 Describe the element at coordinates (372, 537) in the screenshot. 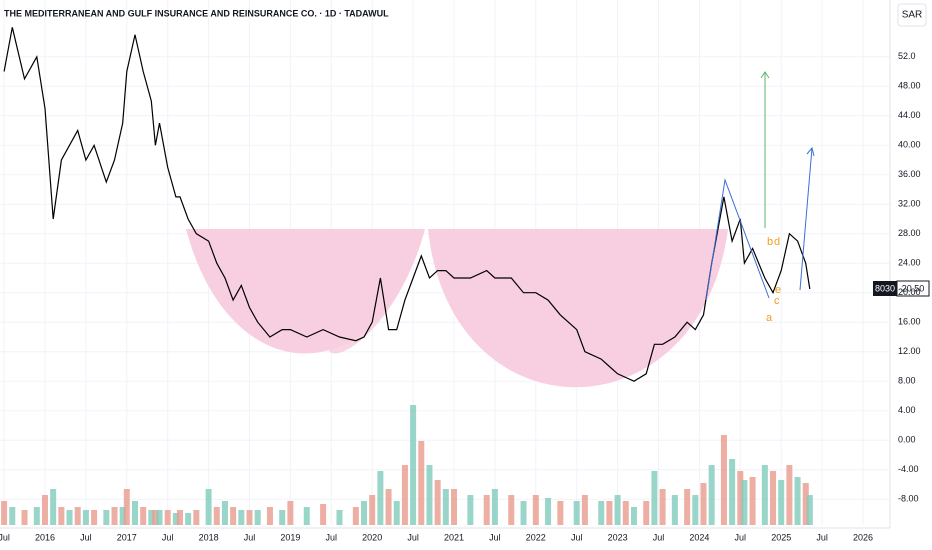

I see `x-tick-label: 2020` at that location.